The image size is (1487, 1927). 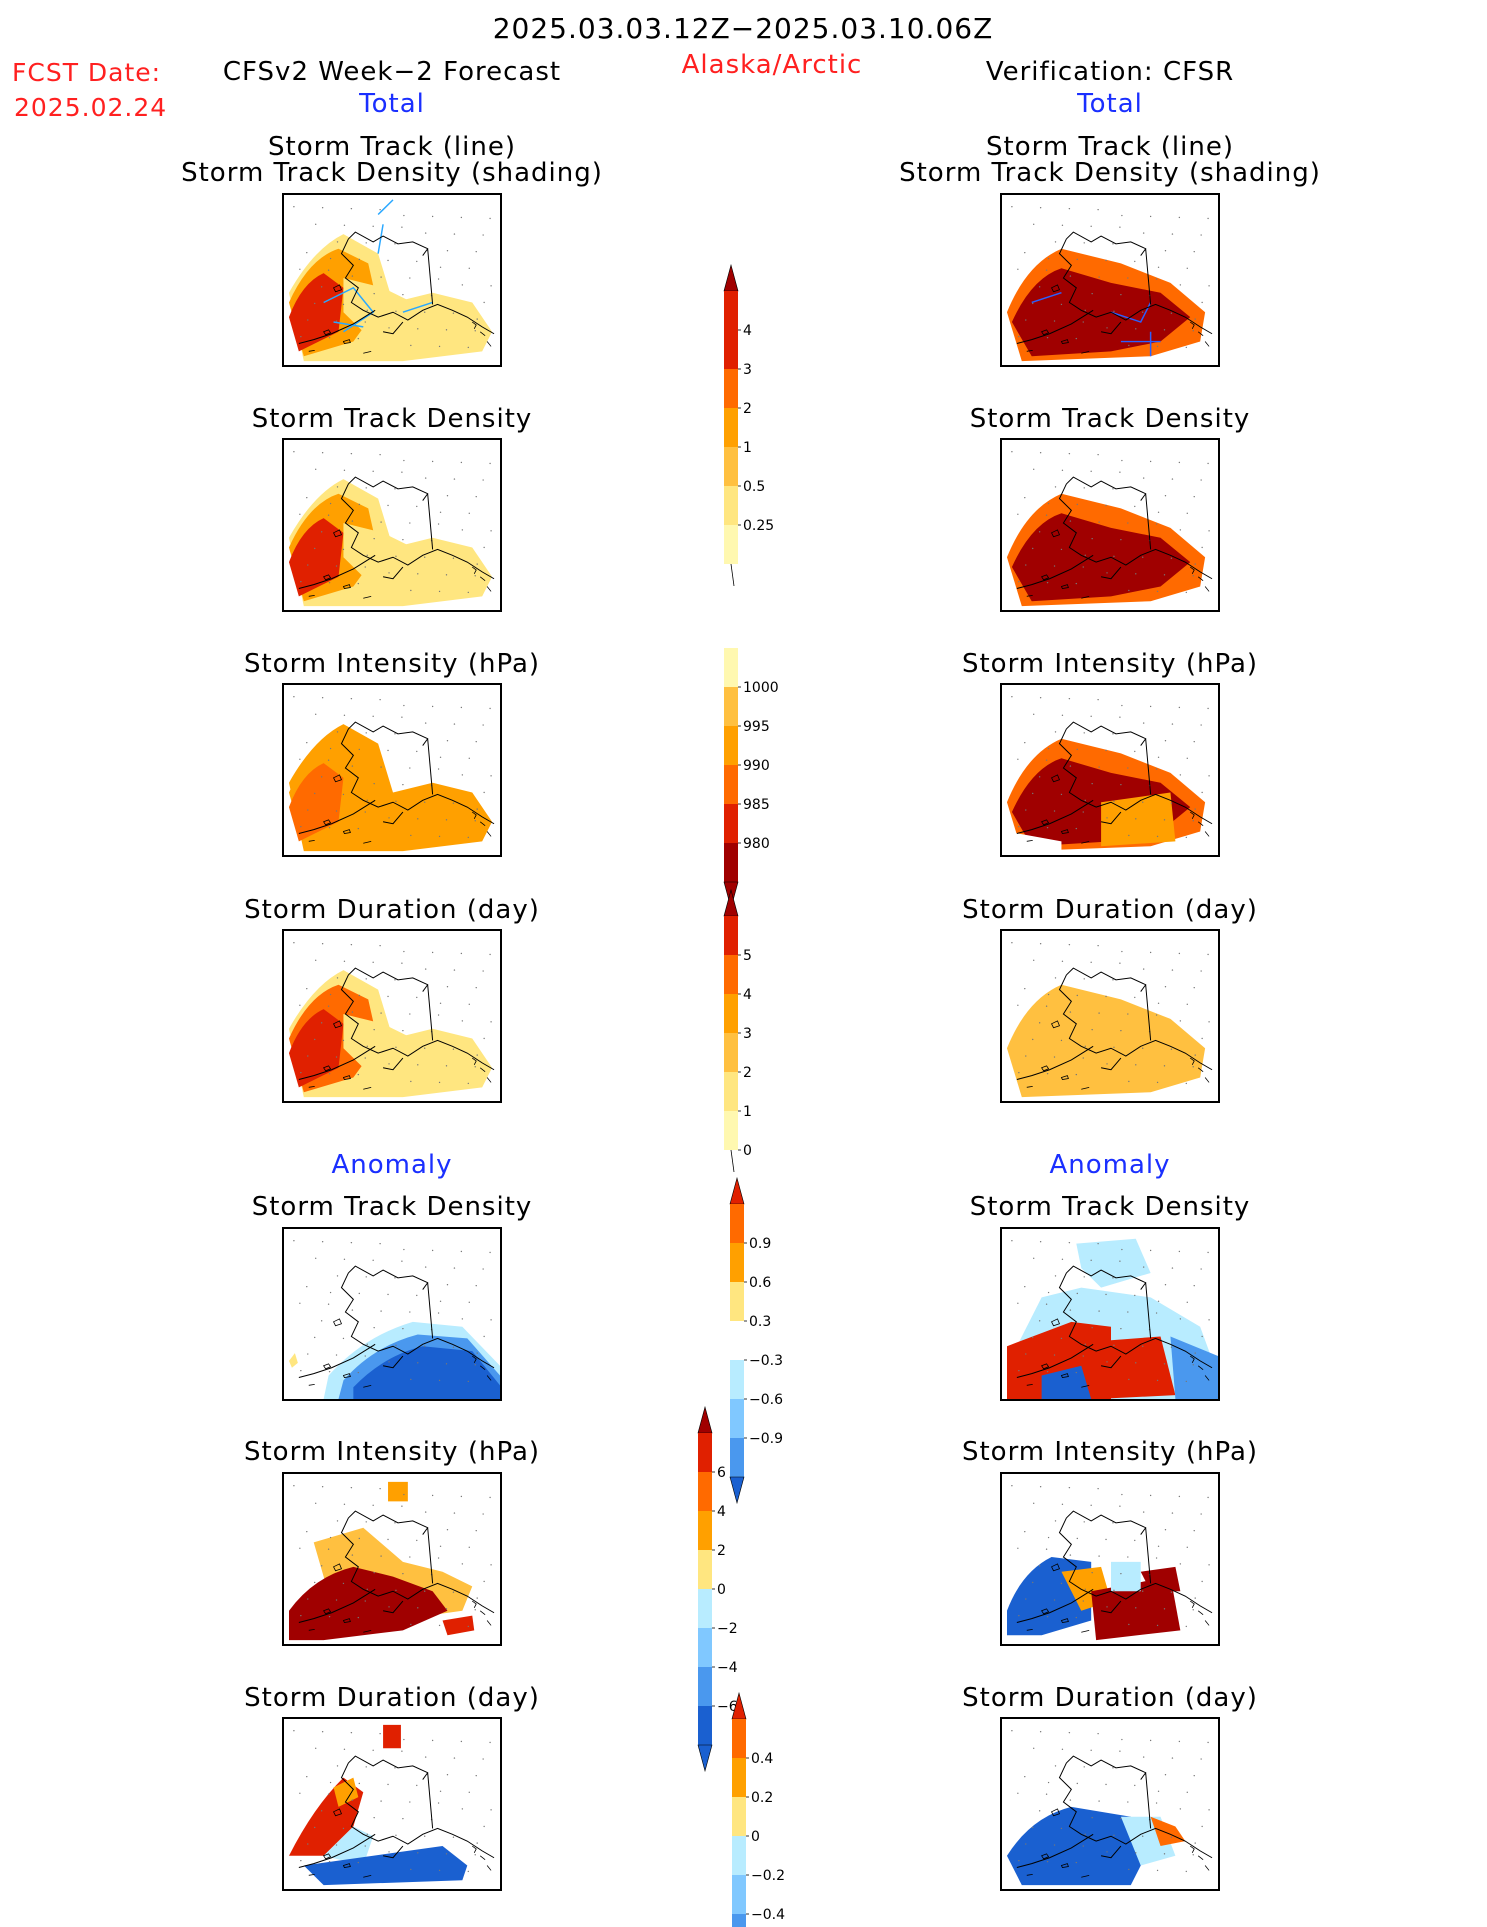 I want to click on anomaly-label-left: Anomaly, so click(x=392, y=1165).